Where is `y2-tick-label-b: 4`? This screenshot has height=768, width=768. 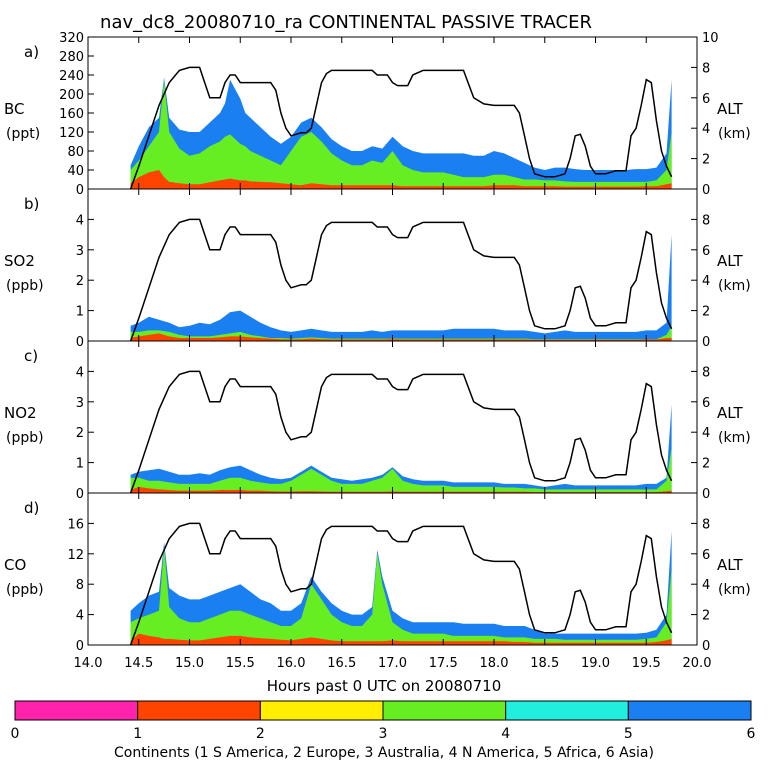 y2-tick-label-b: 4 is located at coordinates (706, 281).